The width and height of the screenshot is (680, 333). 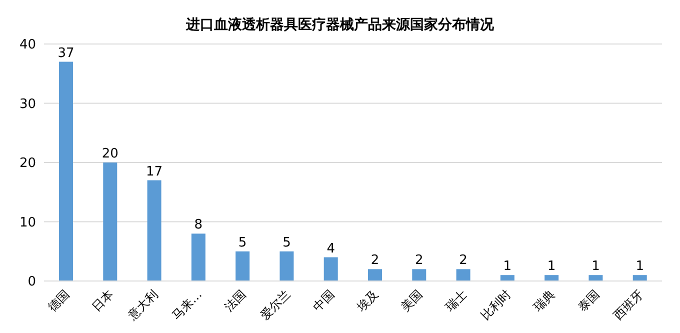 I want to click on y-tick-label: 40, so click(x=27, y=45).